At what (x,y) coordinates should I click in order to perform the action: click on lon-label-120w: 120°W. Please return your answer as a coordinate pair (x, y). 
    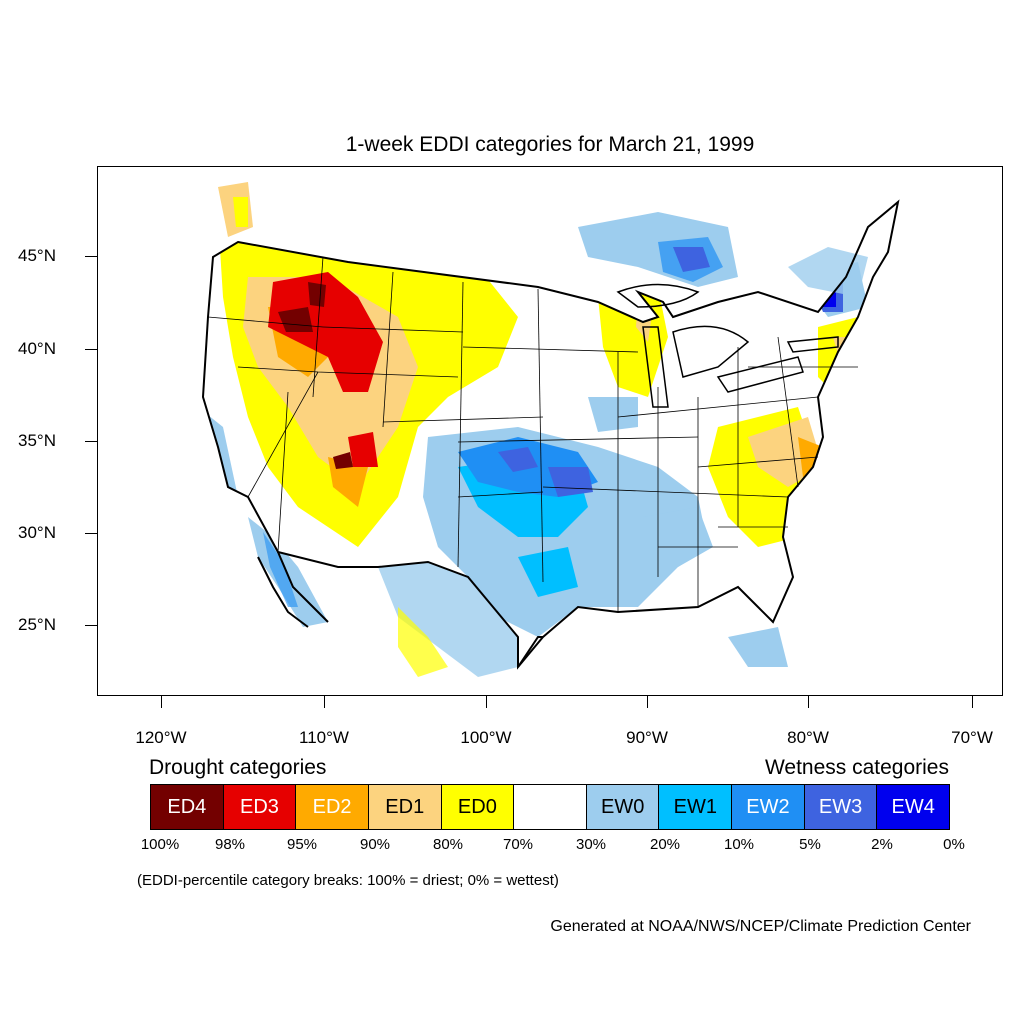
    Looking at the image, I should click on (161, 737).